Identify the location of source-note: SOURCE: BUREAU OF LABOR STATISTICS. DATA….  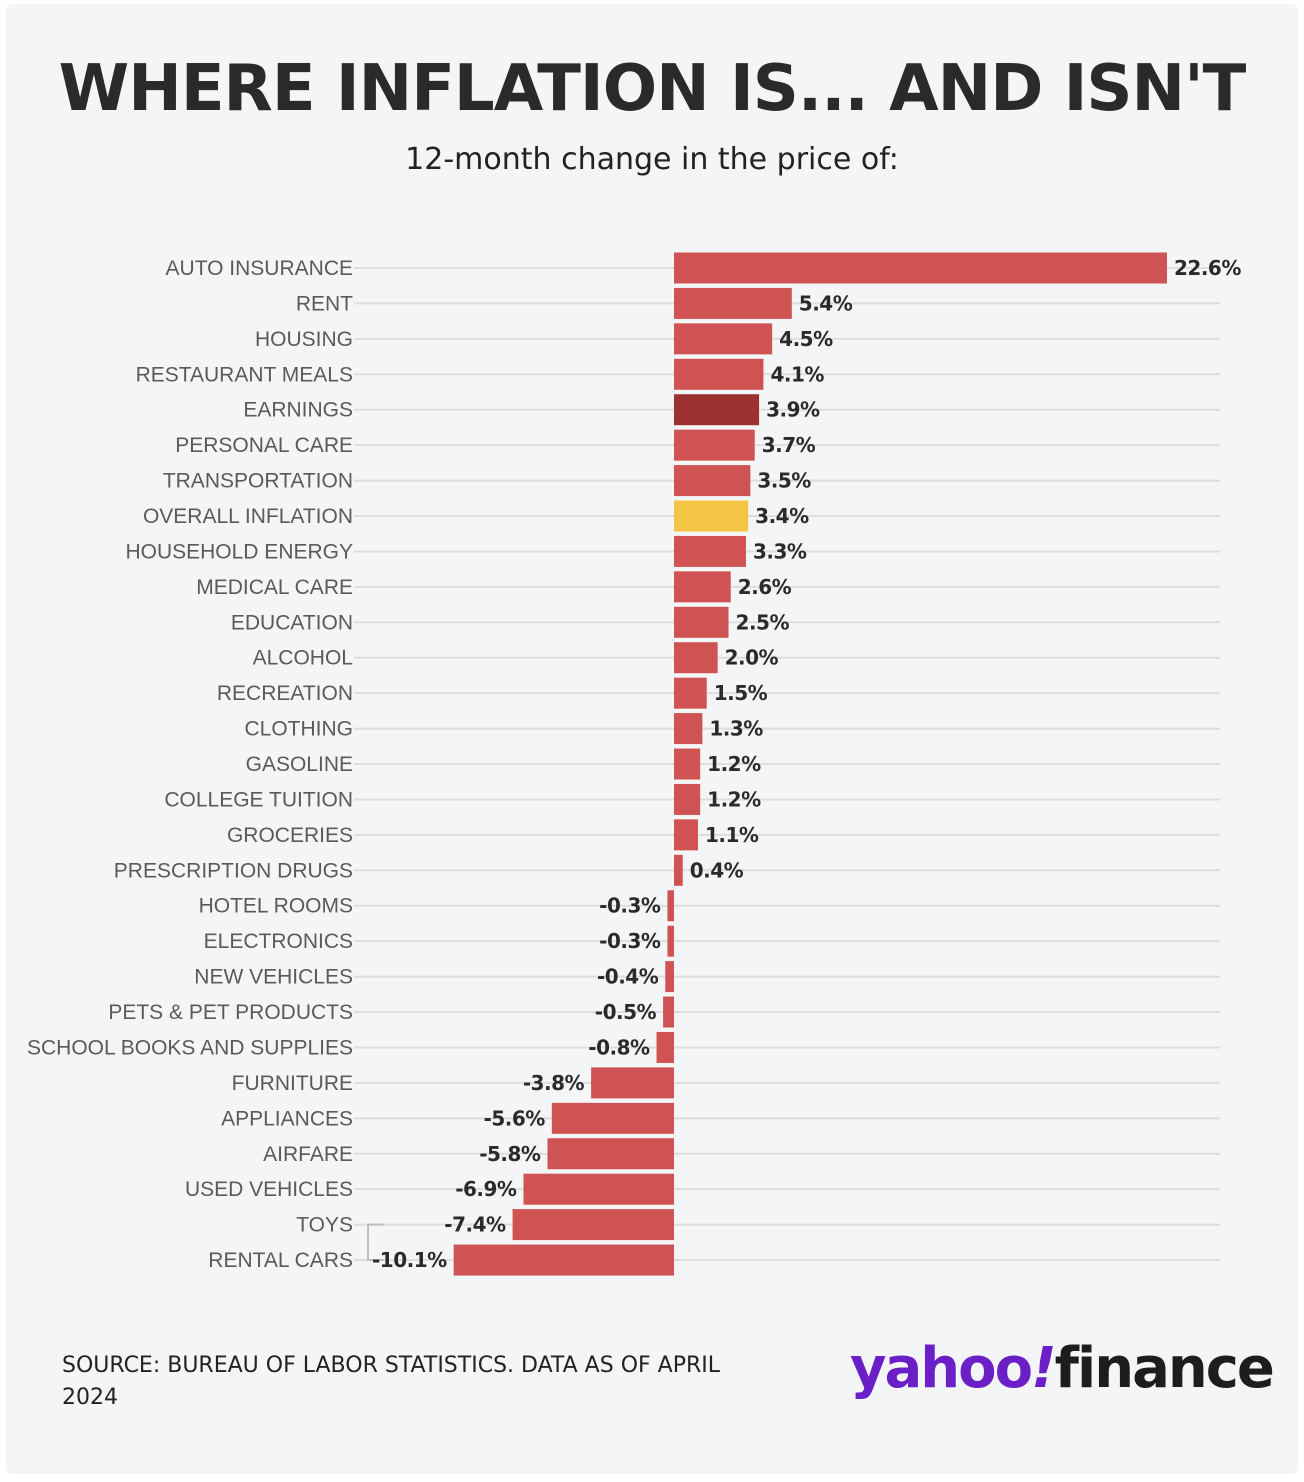
(391, 1381).